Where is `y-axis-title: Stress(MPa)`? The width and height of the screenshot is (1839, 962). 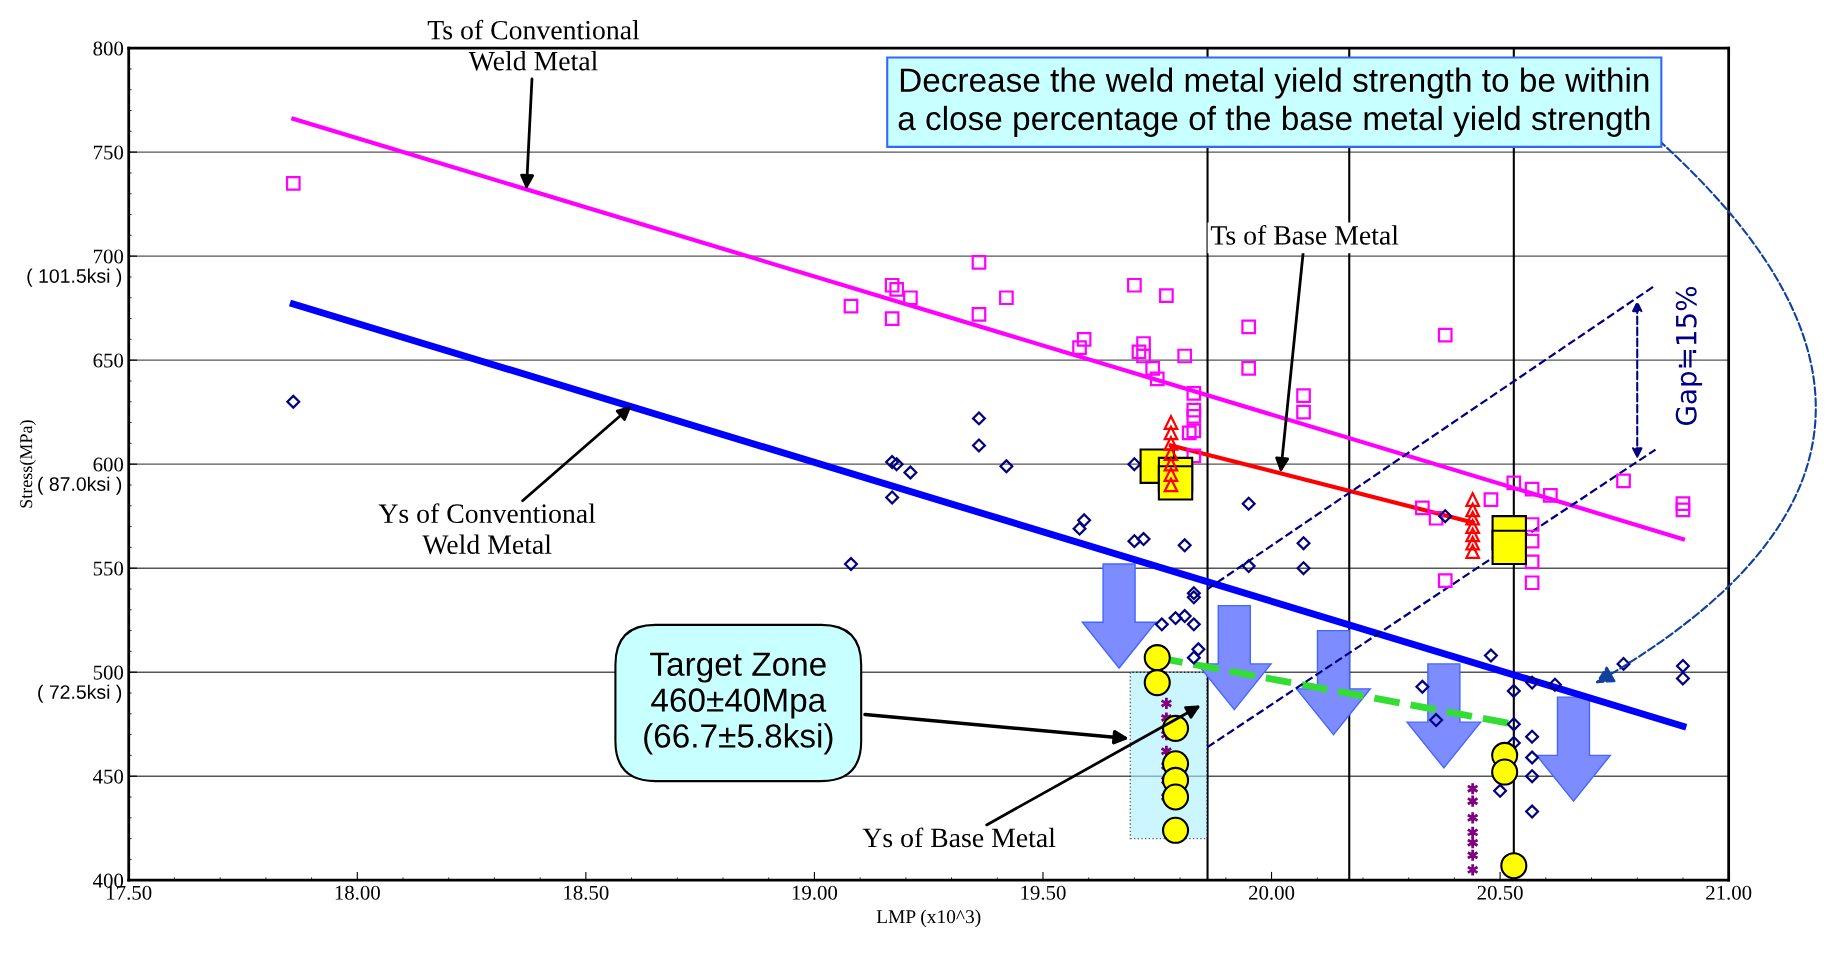
y-axis-title: Stress(MPa) is located at coordinates (27, 464).